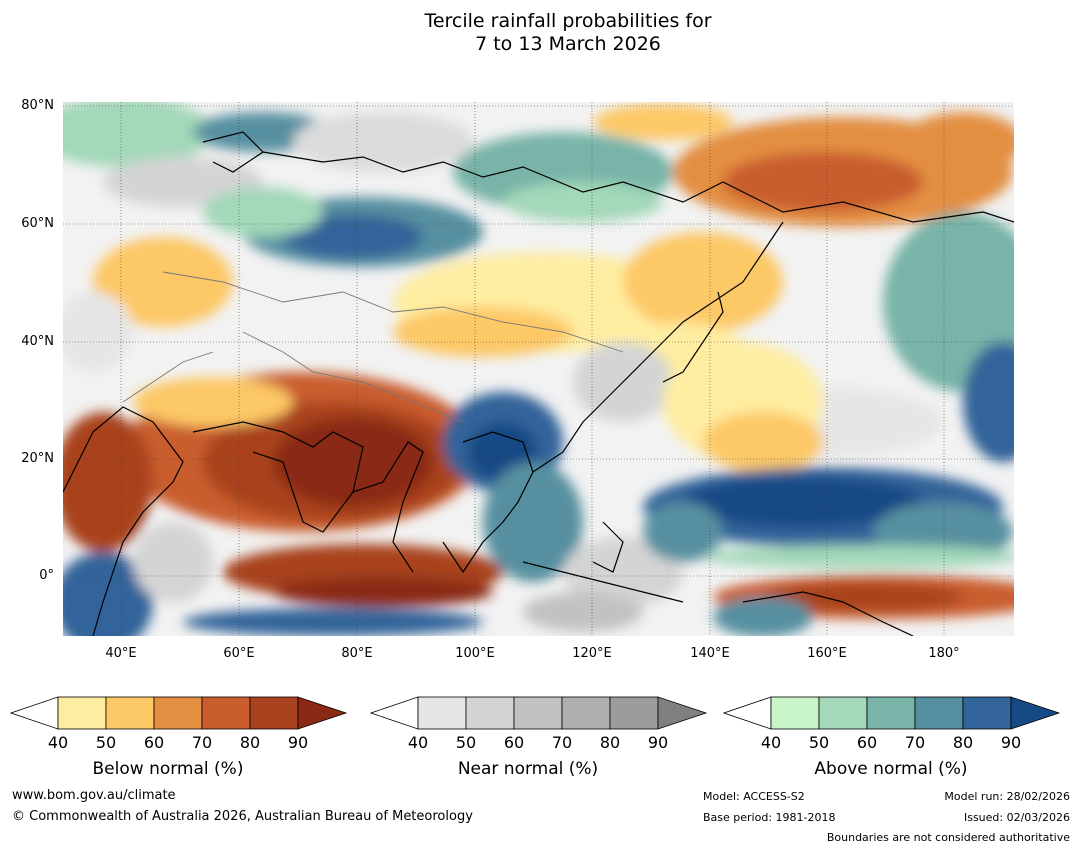 This screenshot has width=1081, height=850. Describe the element at coordinates (528, 769) in the screenshot. I see `colorbar-near-title: Near normal (%)` at that location.